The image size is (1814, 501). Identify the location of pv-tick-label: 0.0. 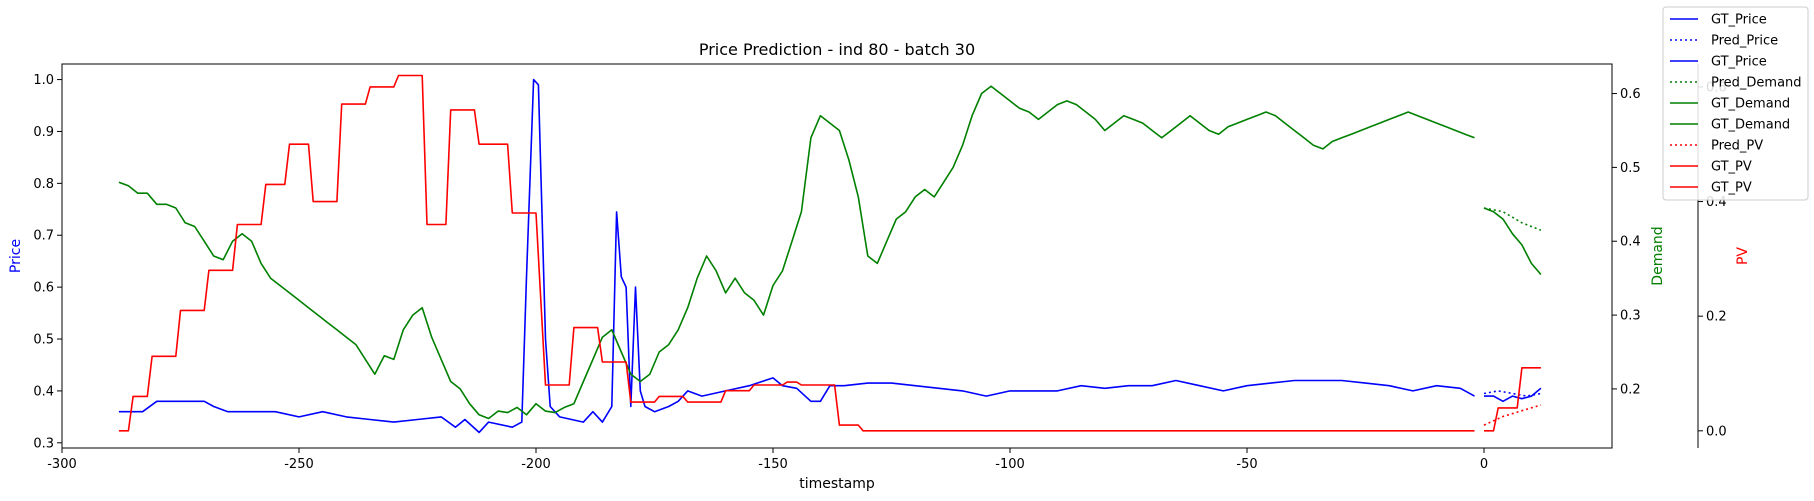
(1716, 431).